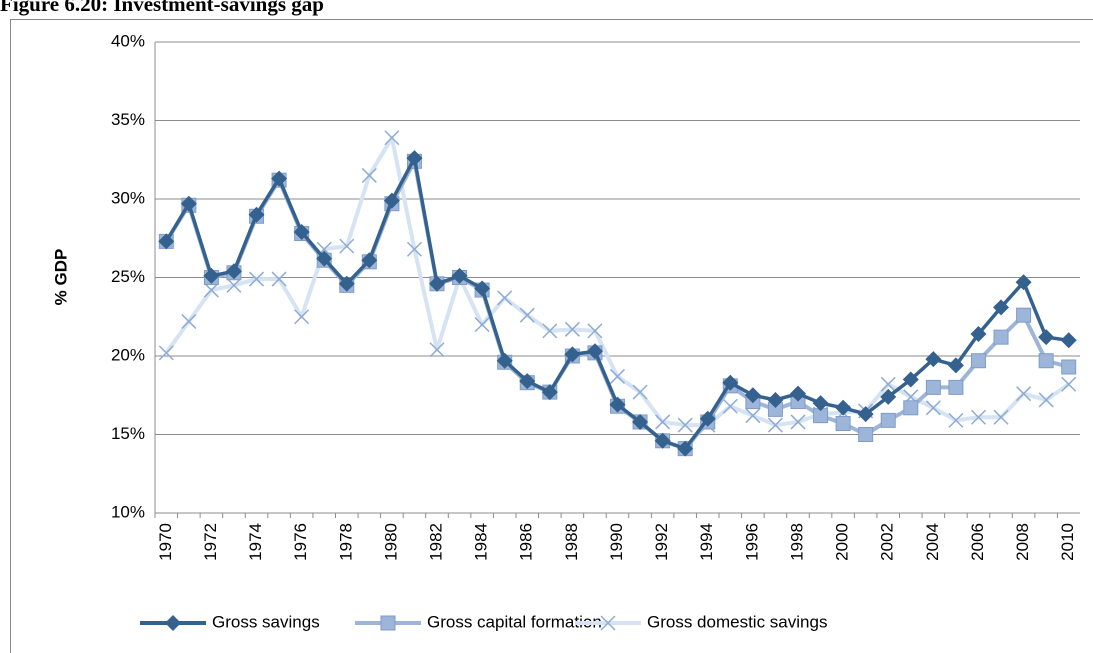  What do you see at coordinates (932, 542) in the screenshot?
I see `x-tick-label: 2004` at bounding box center [932, 542].